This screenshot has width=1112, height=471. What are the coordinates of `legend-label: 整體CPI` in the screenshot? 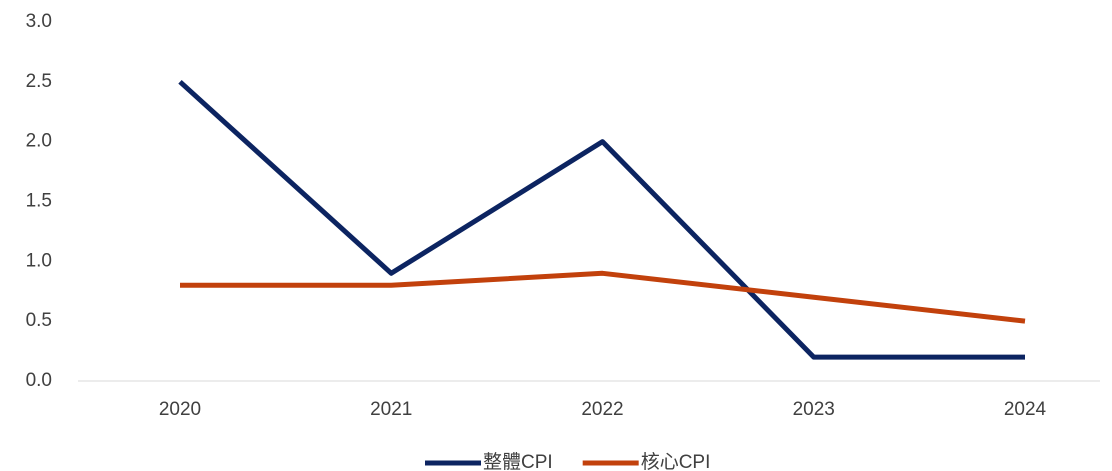 It's located at (518, 461).